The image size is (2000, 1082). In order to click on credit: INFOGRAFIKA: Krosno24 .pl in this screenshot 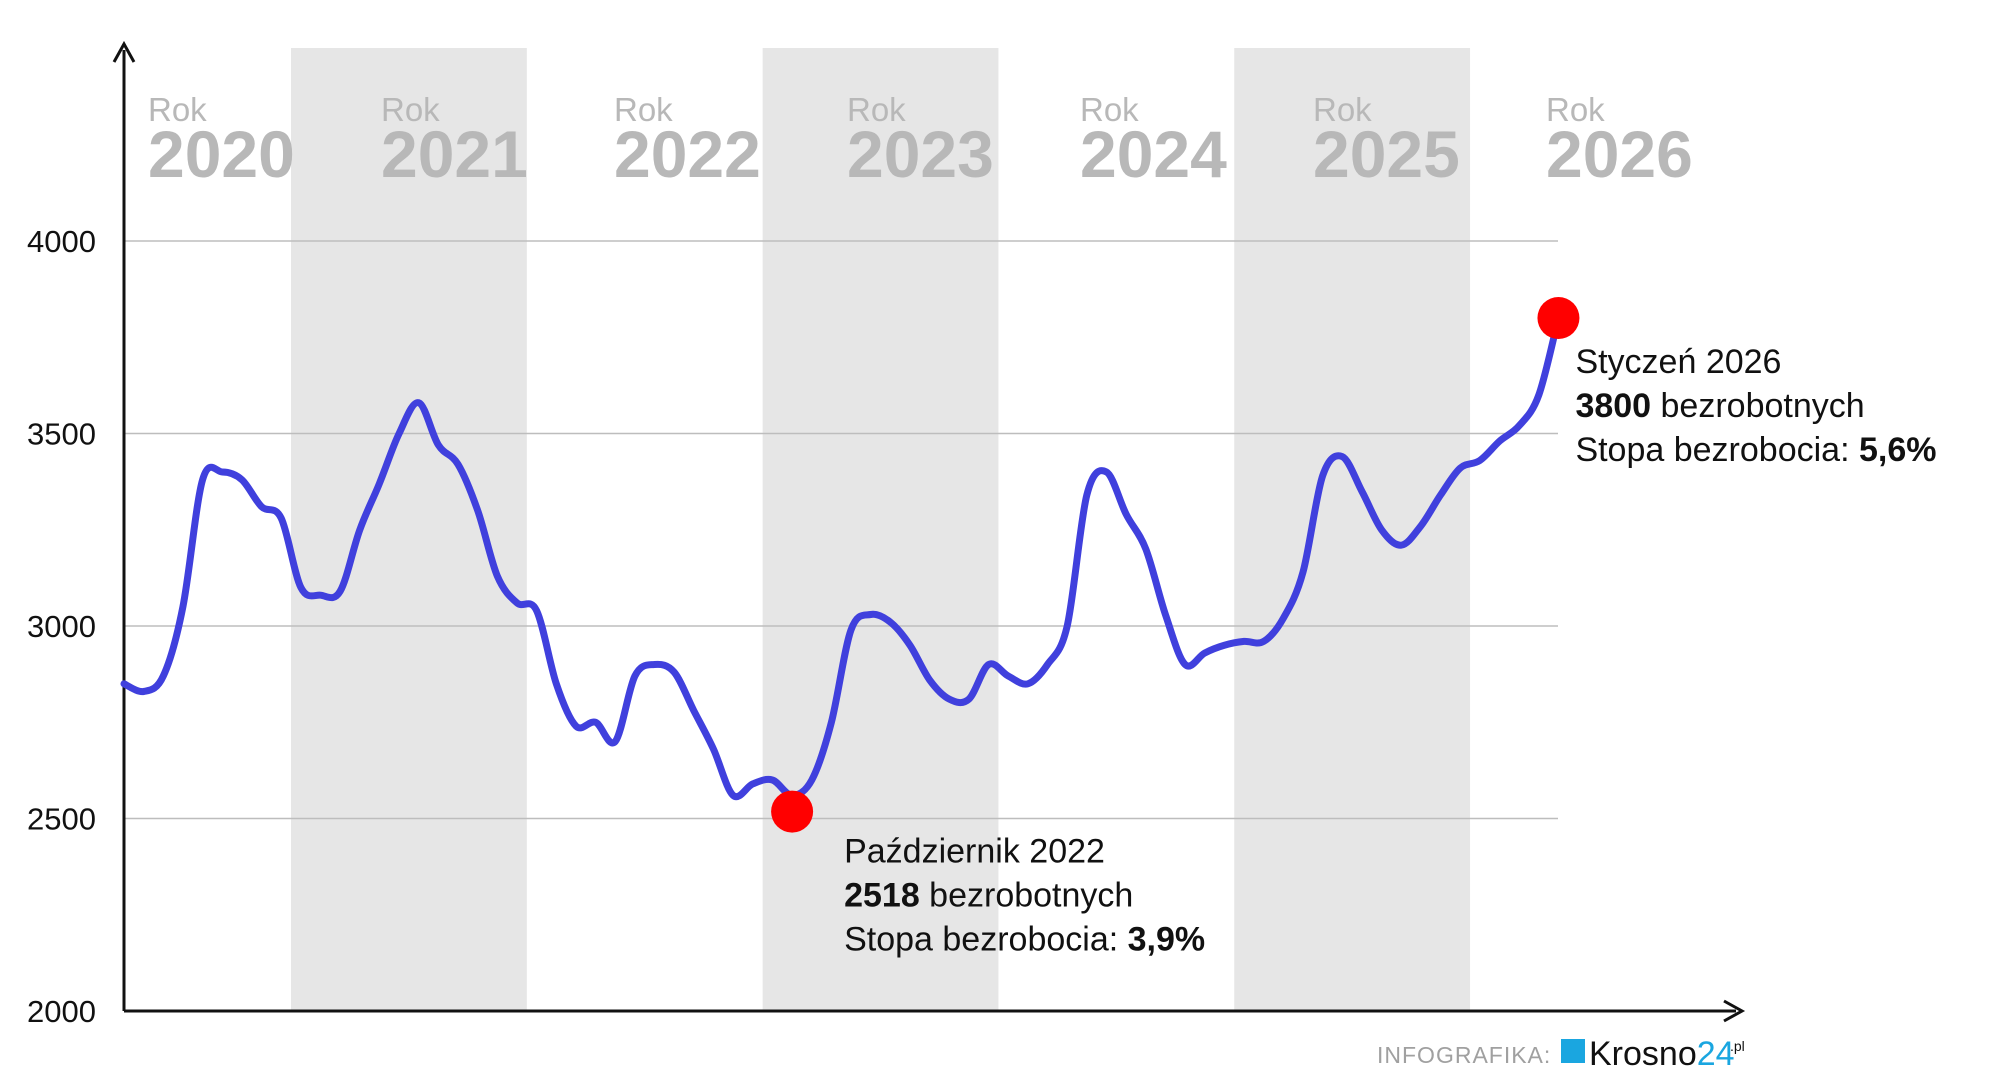, I will do `click(1561, 1054)`.